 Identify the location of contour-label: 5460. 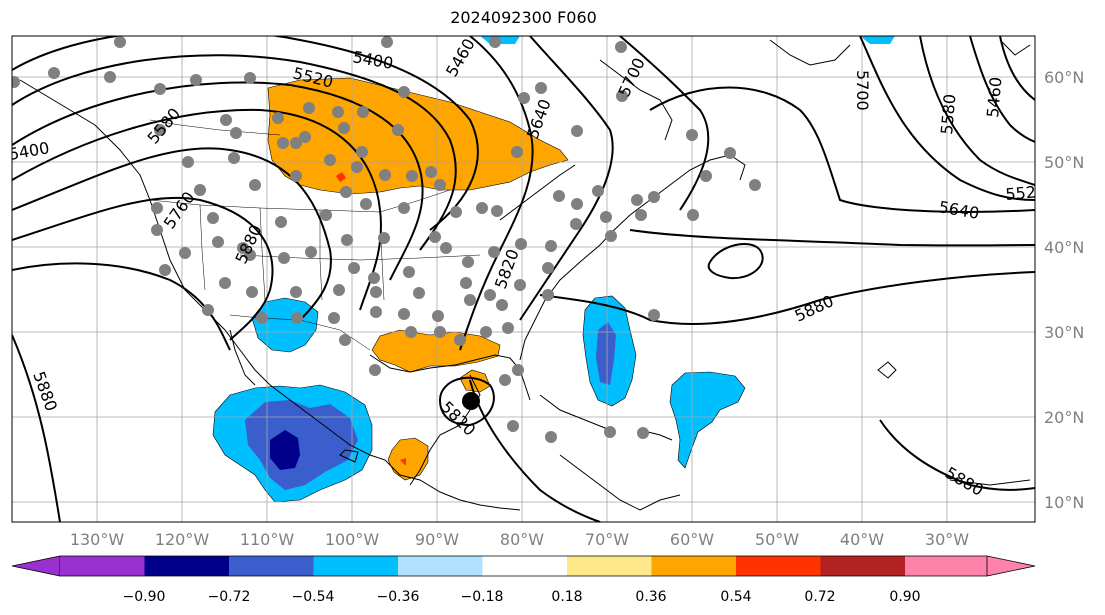
(994, 97).